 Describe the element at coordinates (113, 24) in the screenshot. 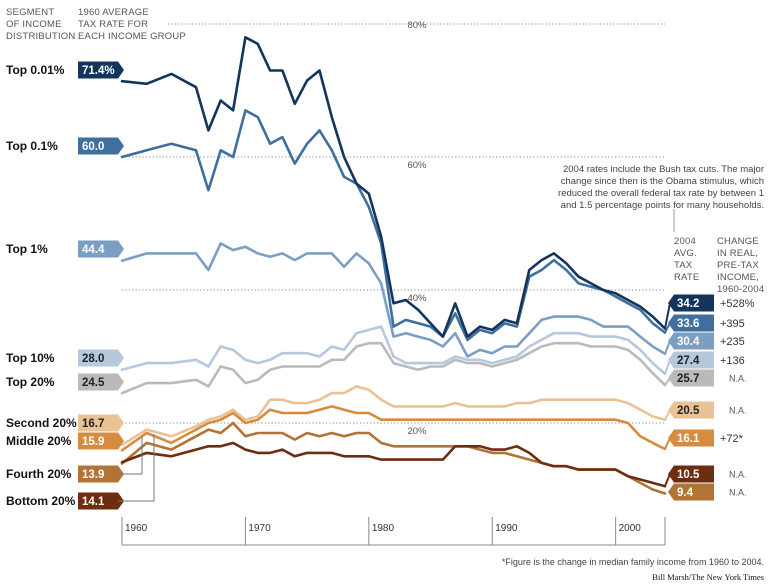

I see `rate1960-header-line: TAX RATE FOR` at that location.